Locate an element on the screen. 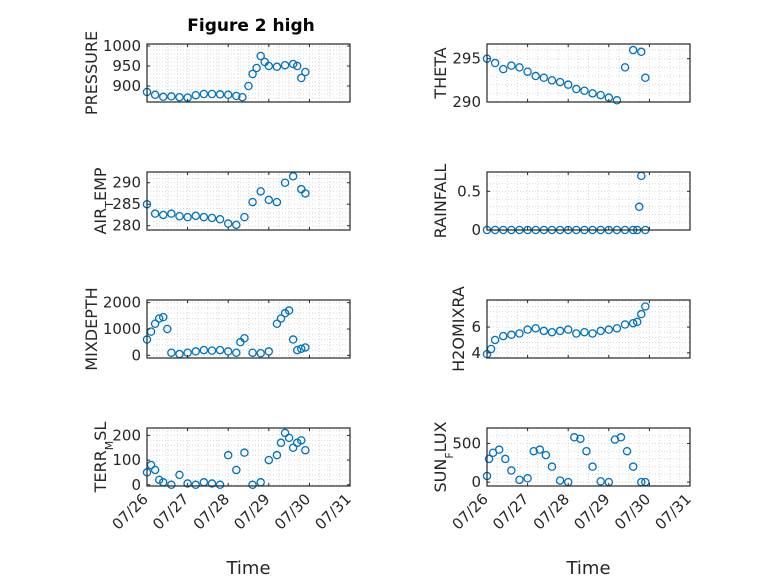 This screenshot has height=583, width=778. y-axis-label: SUNFLUX is located at coordinates (443, 456).